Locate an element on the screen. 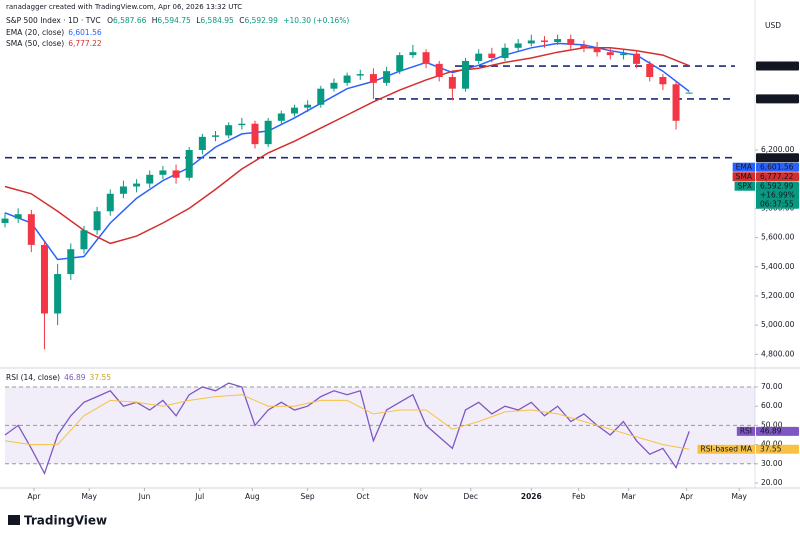 The width and height of the screenshot is (800, 539). y-tick-label: 60.00 is located at coordinates (772, 405).